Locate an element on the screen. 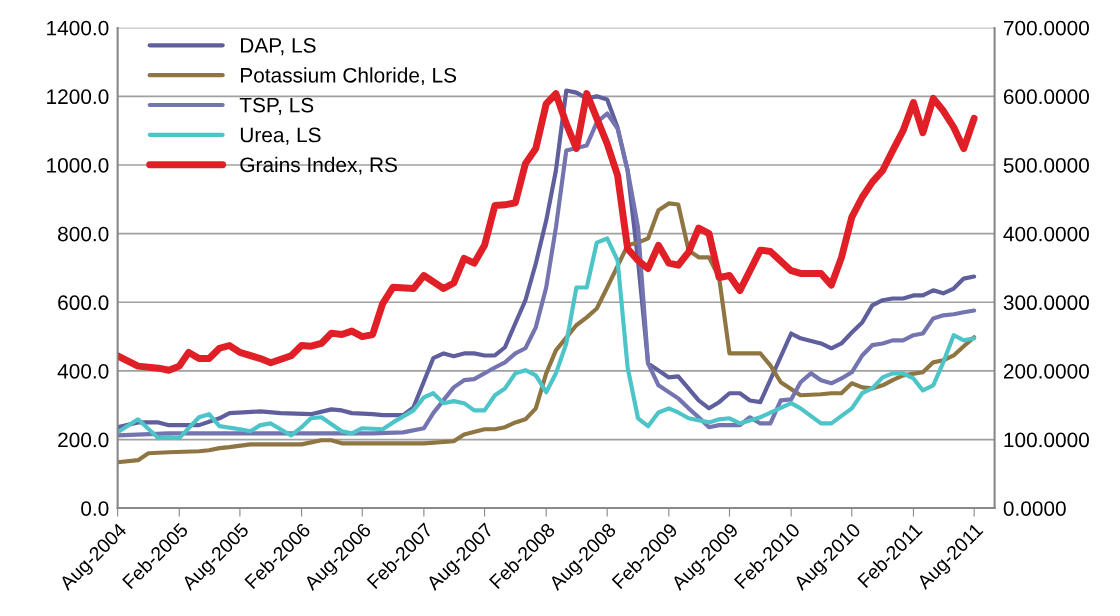 The height and width of the screenshot is (616, 1120). y2-tick-label: 700.0000 is located at coordinates (1046, 28).